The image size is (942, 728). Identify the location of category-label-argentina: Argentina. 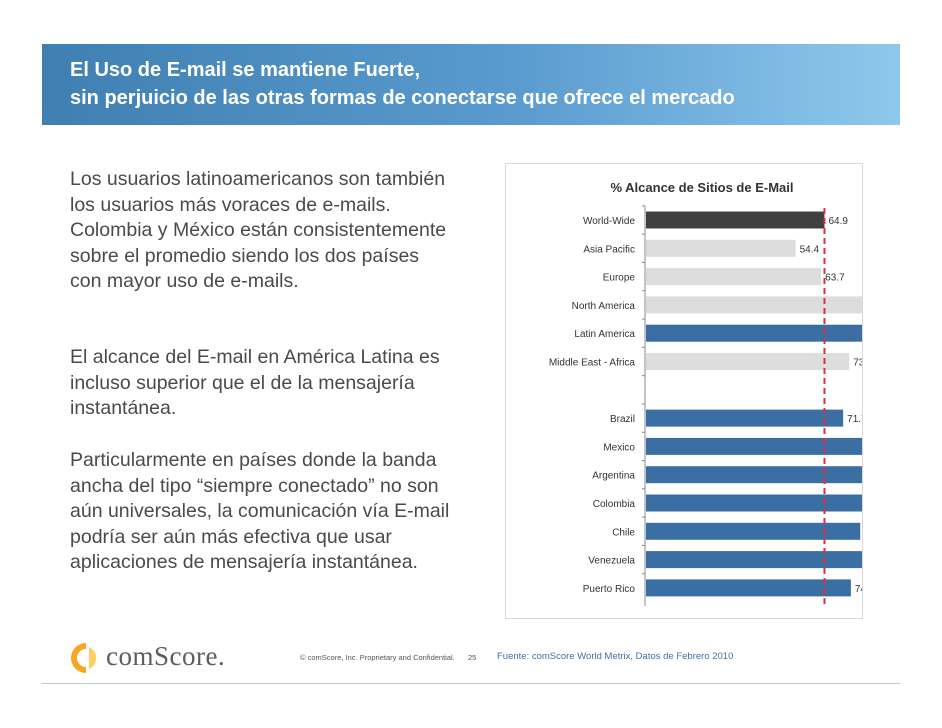
(613, 476).